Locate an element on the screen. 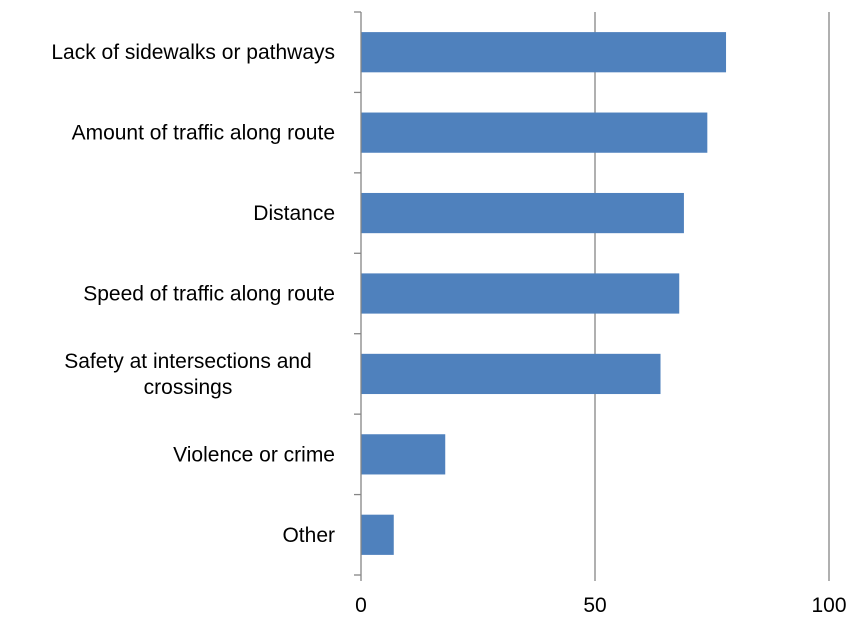 The width and height of the screenshot is (861, 620). category-label-line: Violence or crime is located at coordinates (254, 454).